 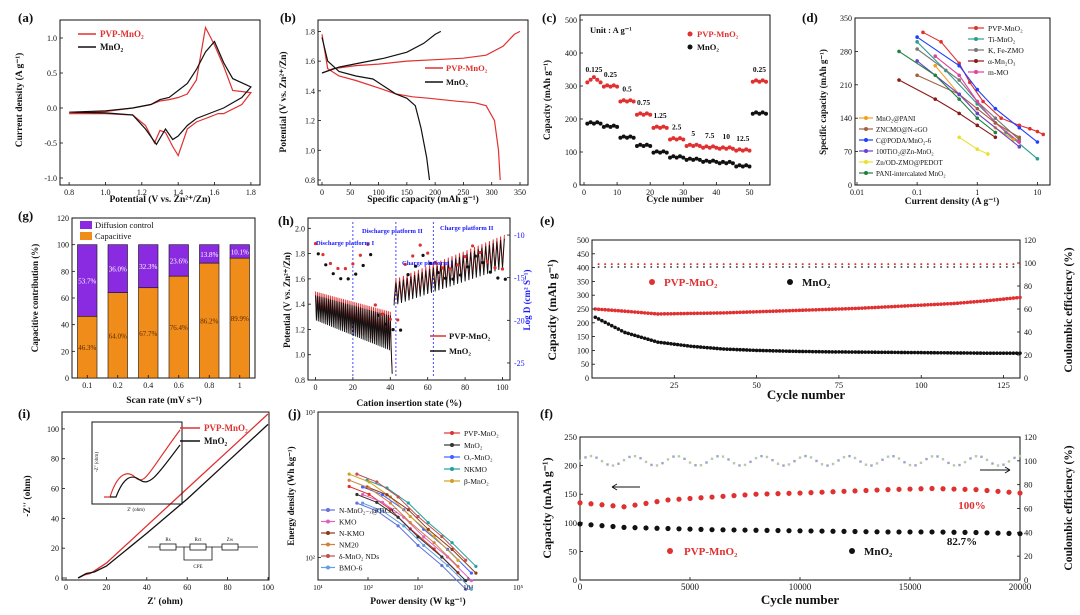 I want to click on panel-a-xtick-label: 0.8, so click(x=69, y=192).